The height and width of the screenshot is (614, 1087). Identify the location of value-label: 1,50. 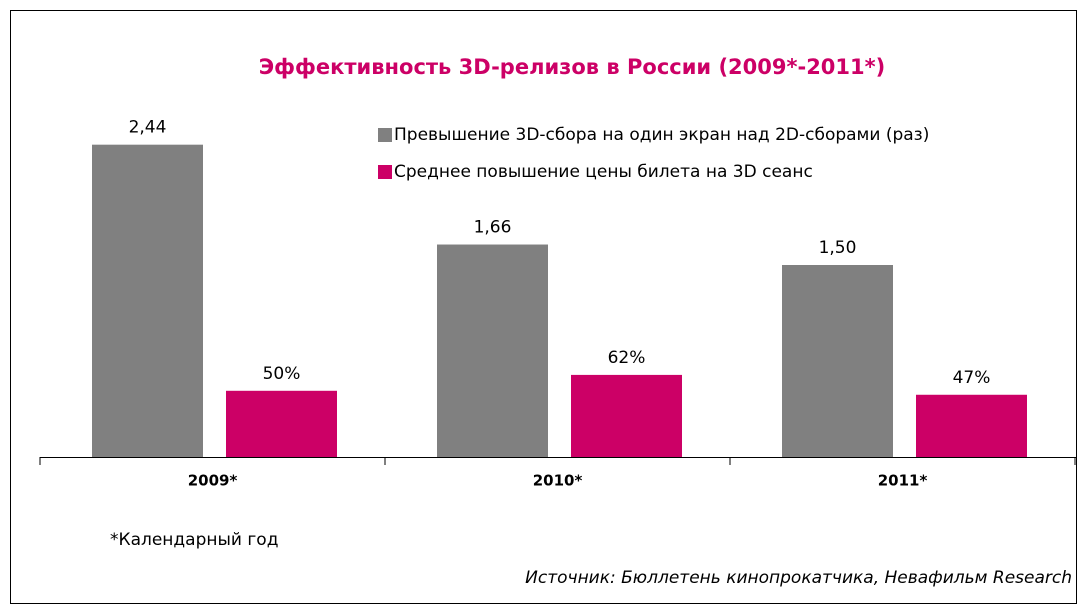
(838, 248).